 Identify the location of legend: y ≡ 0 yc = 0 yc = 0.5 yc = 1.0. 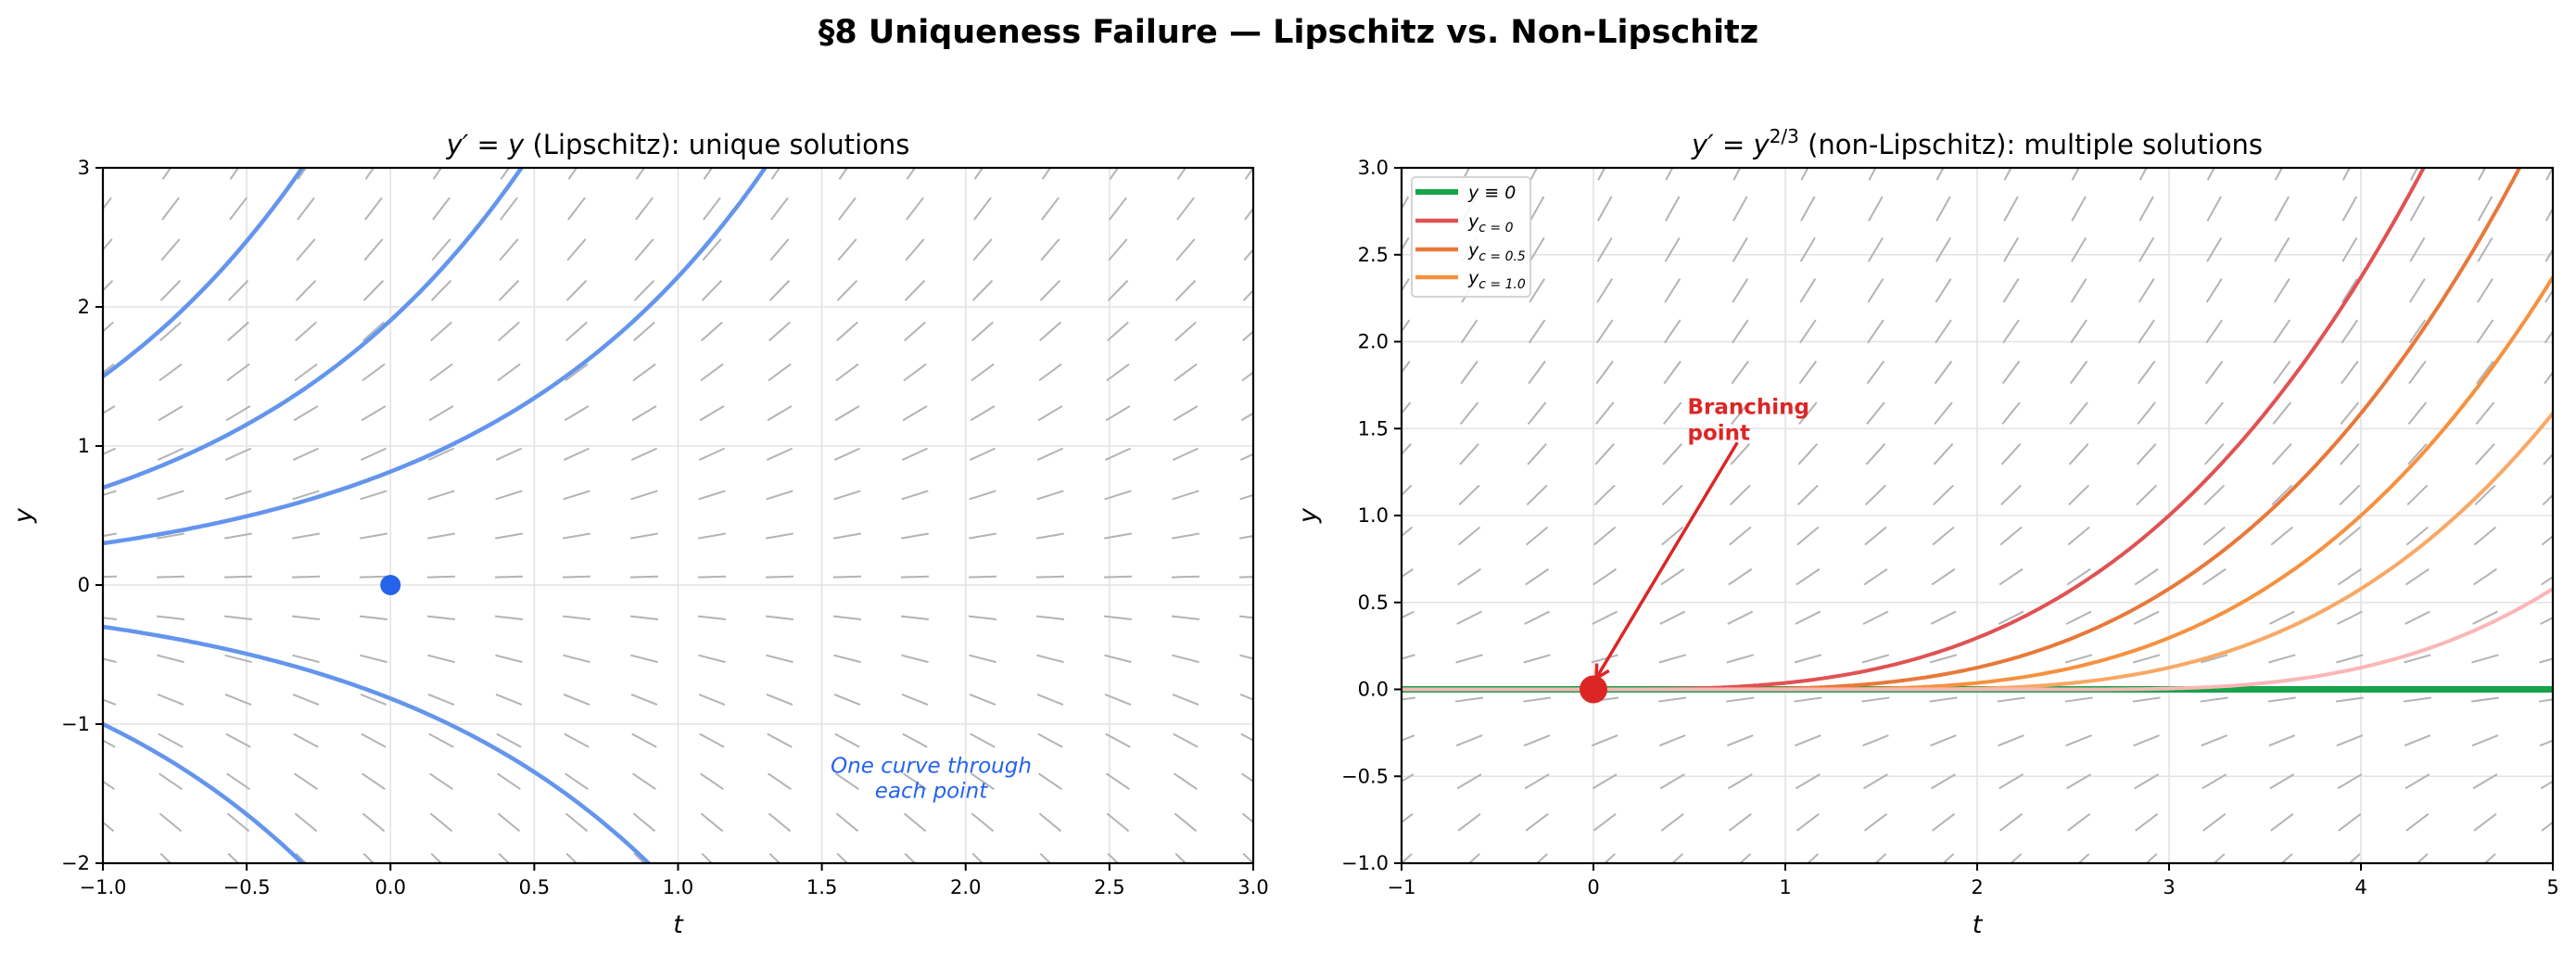
(1471, 237).